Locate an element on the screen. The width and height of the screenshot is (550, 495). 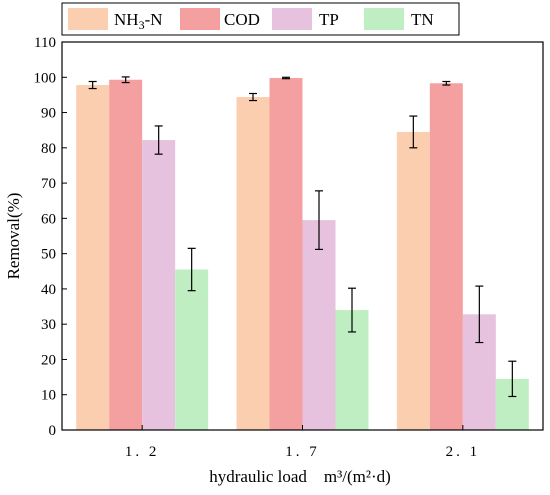
y-tick-label: 110 is located at coordinates (45, 43).